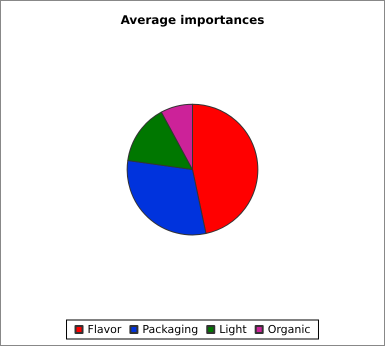 The image size is (385, 346). Describe the element at coordinates (105, 329) in the screenshot. I see `legend-label: Flavor` at that location.